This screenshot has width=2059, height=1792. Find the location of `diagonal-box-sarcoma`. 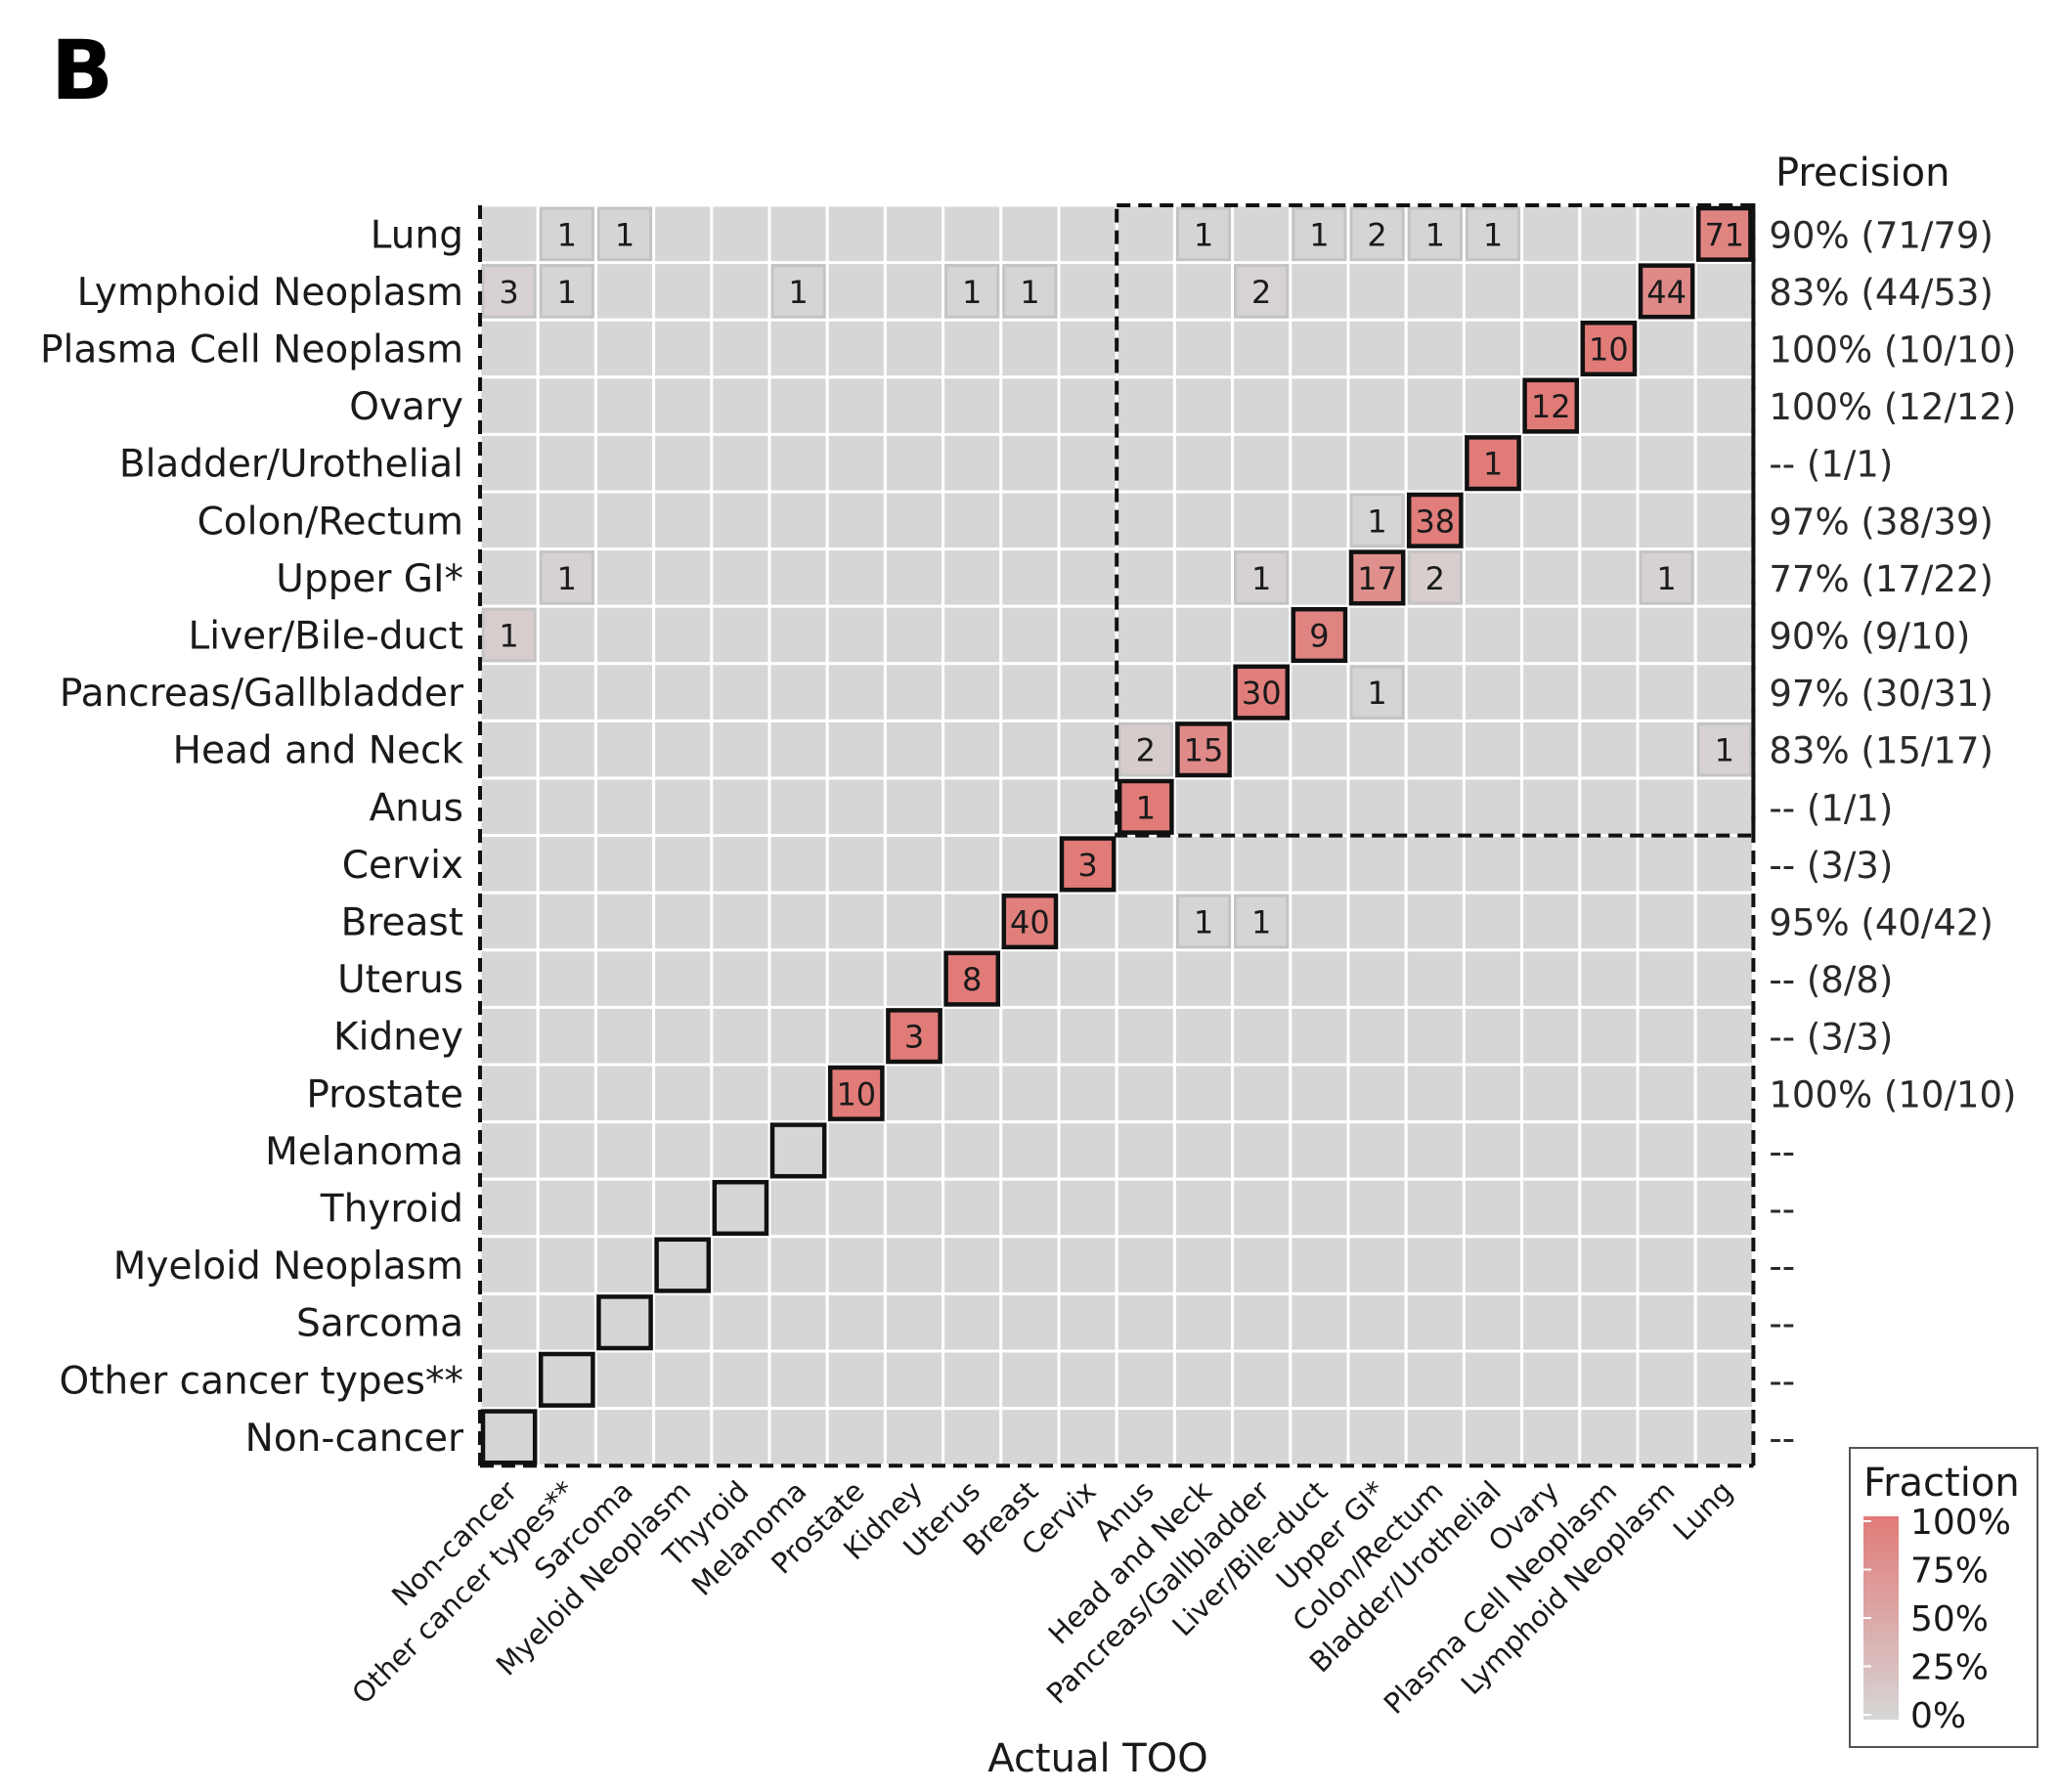

diagonal-box-sarcoma is located at coordinates (624, 1322).